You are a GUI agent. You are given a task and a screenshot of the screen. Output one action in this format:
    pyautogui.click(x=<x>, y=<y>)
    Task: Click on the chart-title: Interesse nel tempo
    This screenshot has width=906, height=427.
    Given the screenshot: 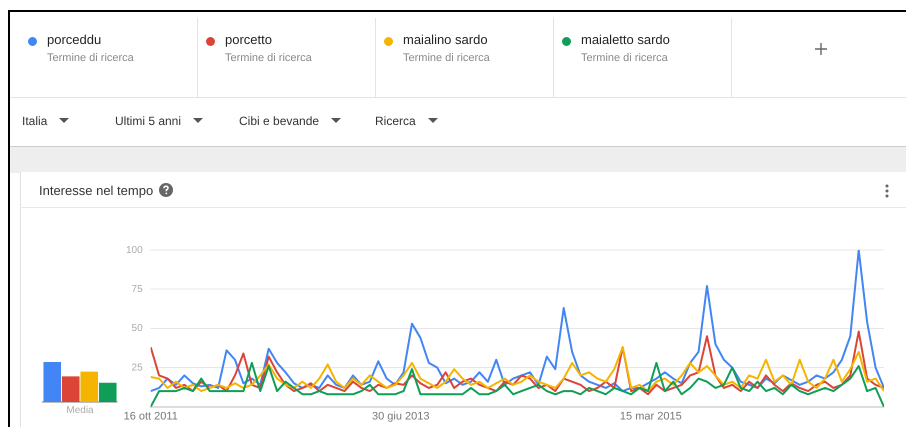 What is the action you would take?
    pyautogui.click(x=96, y=190)
    